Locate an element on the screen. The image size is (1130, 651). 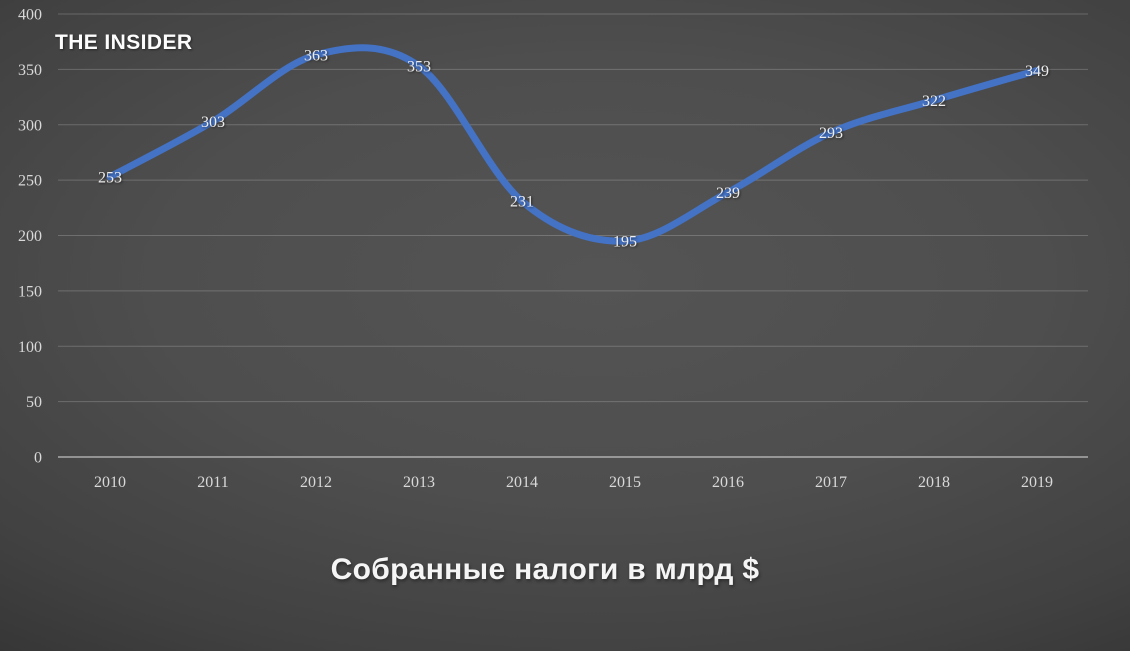
x-tick-label: 2015 is located at coordinates (625, 482).